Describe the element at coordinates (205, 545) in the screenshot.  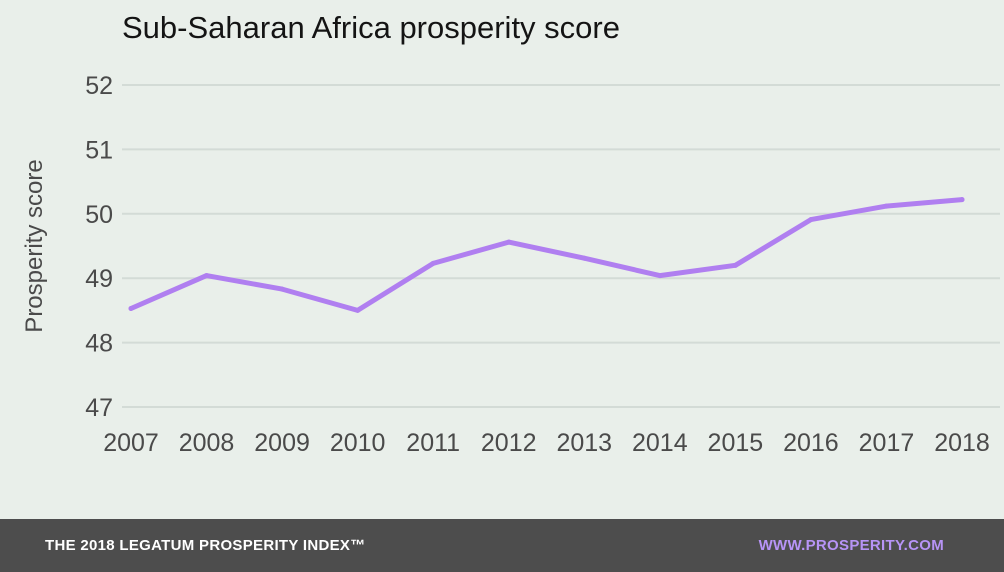
I see `footer-index-title: THE 2018 LEGATUM PROSPERITY INDEX™` at that location.